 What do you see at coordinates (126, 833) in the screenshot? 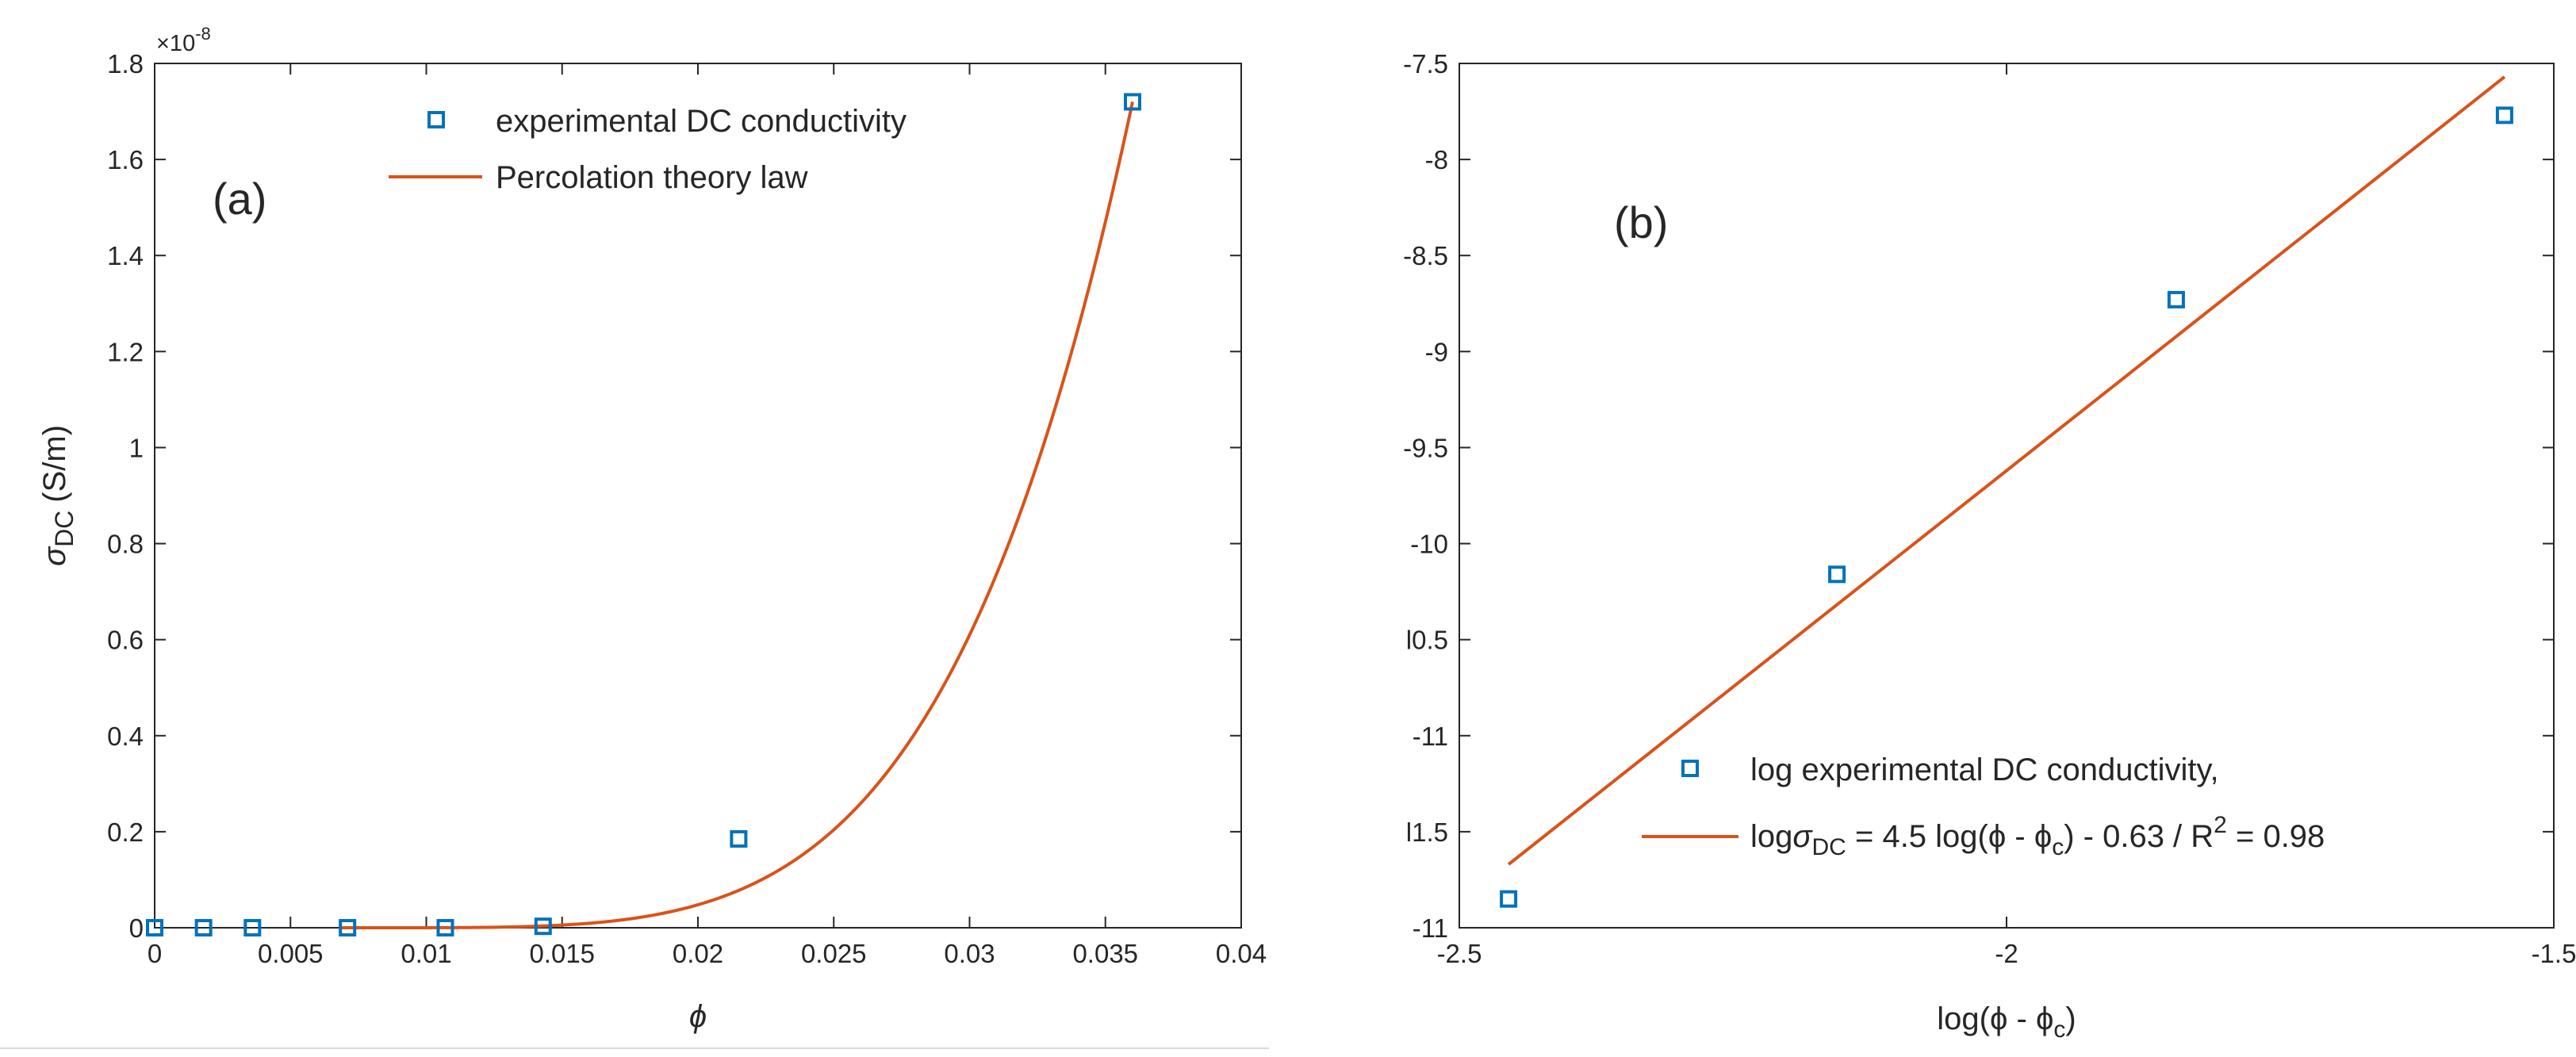
I see `y-tick-label: 0.2` at bounding box center [126, 833].